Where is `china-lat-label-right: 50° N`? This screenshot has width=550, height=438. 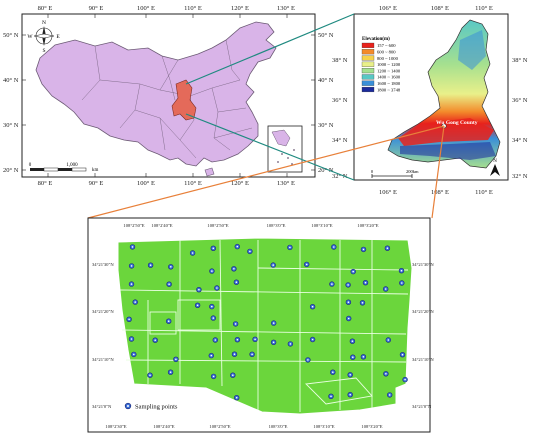 china-lat-label-right: 50° N is located at coordinates (326, 35).